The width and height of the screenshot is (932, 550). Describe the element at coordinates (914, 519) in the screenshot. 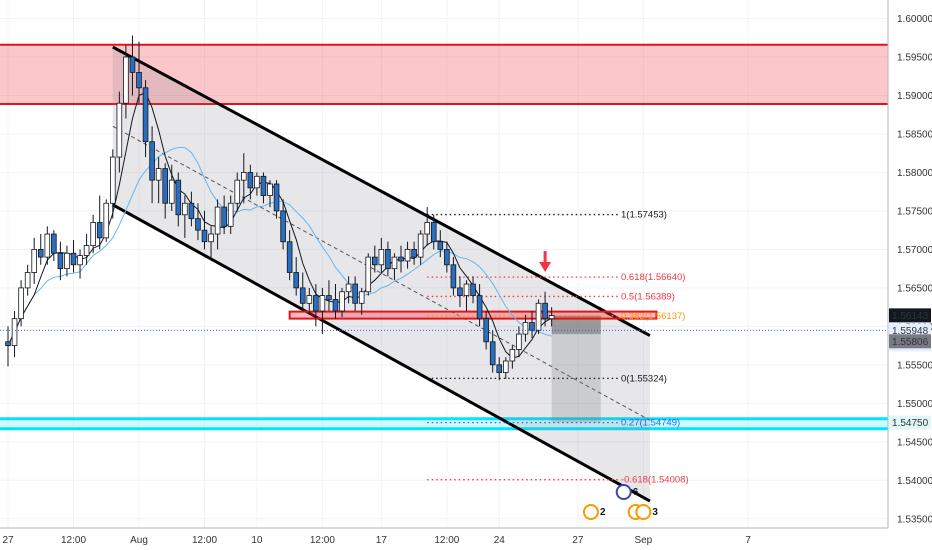

I see `price-tick-label: 1.53500` at that location.